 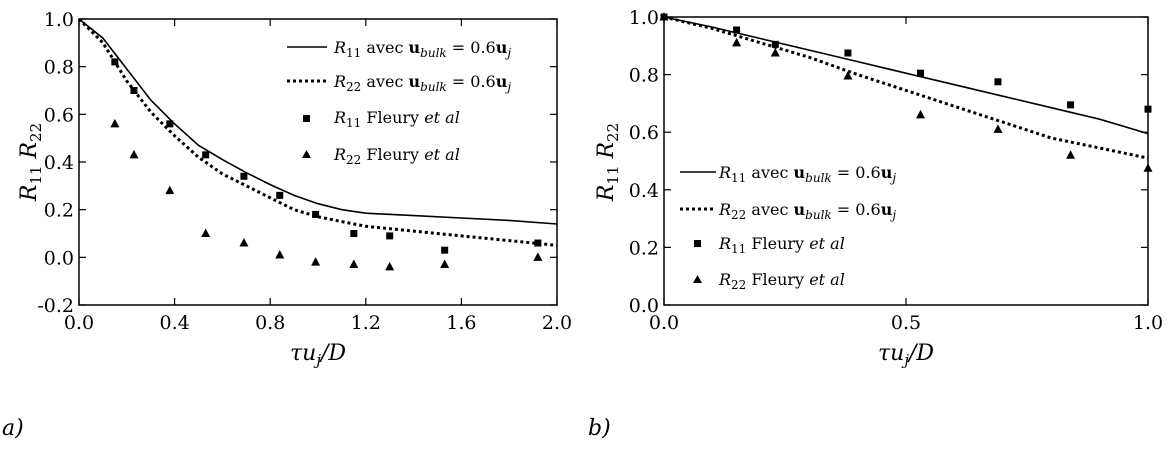 I want to click on x-tick-label: 0.5, so click(x=906, y=323).